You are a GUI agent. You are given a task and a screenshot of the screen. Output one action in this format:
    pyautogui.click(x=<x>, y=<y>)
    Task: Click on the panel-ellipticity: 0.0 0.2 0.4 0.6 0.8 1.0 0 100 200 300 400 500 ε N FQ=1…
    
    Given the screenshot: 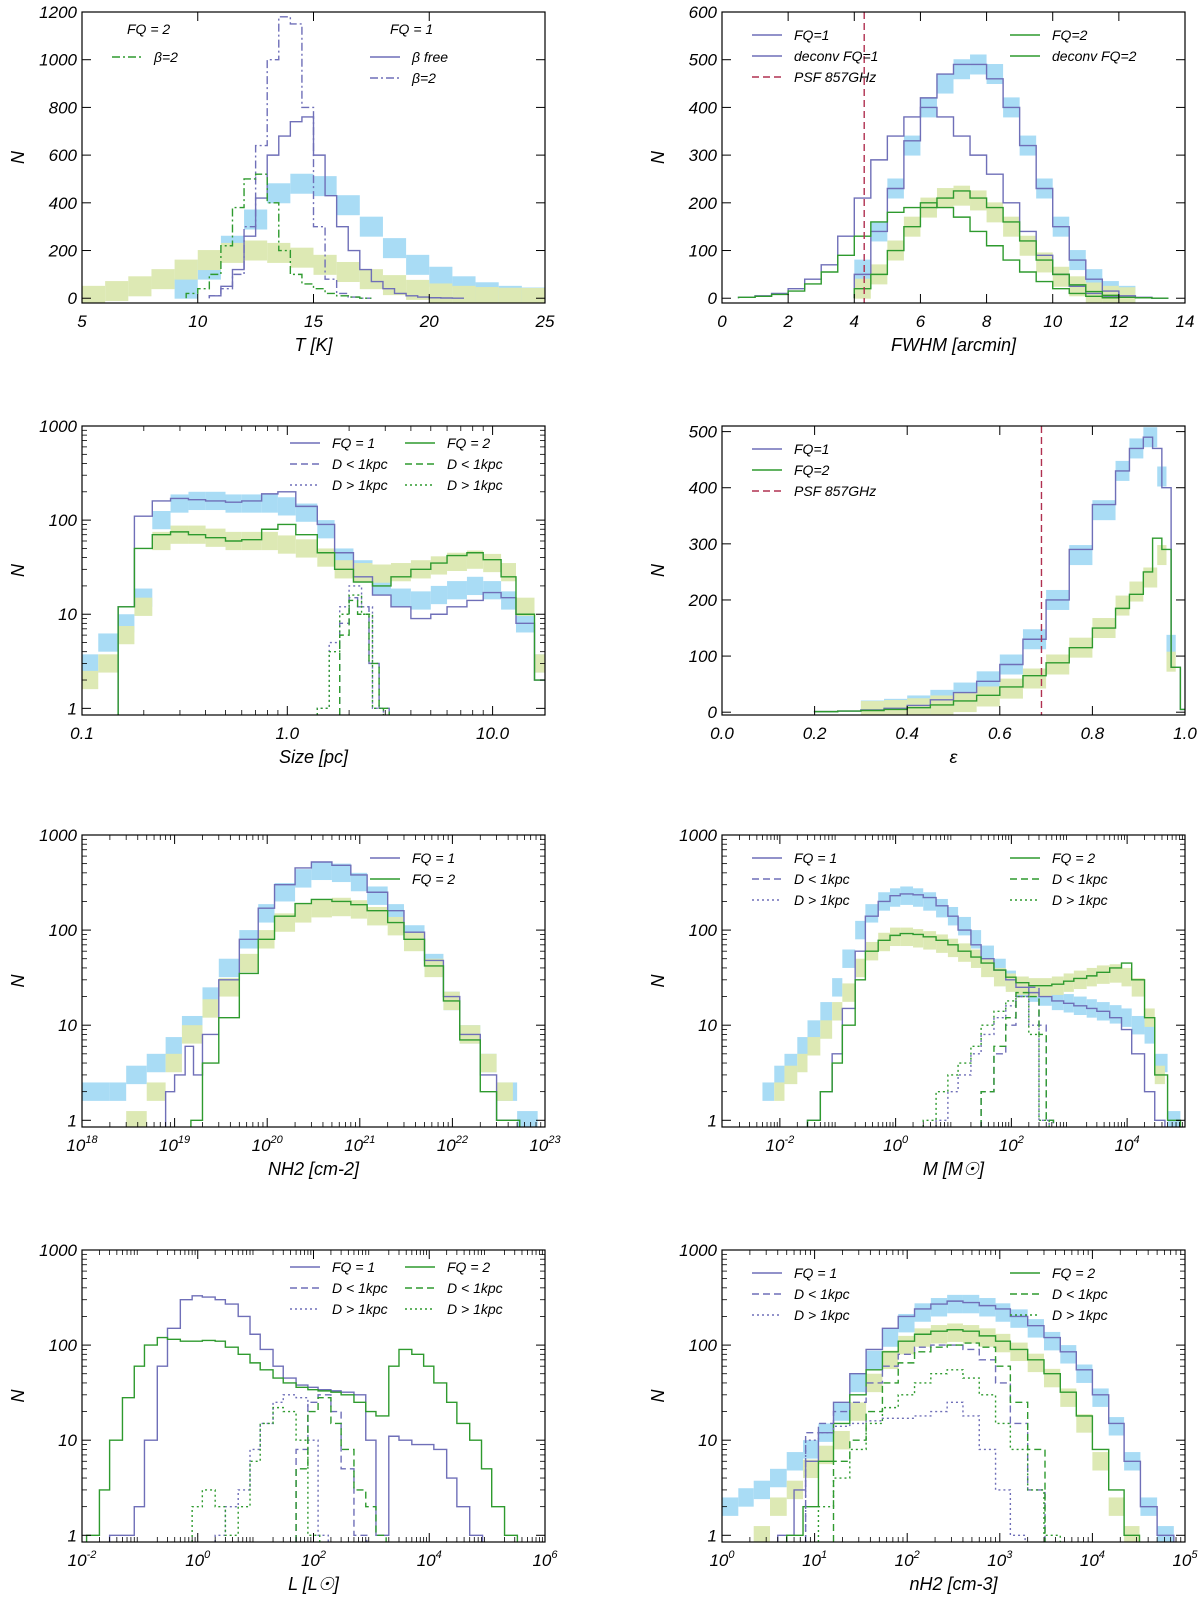 What is the action you would take?
    pyautogui.click(x=922, y=595)
    